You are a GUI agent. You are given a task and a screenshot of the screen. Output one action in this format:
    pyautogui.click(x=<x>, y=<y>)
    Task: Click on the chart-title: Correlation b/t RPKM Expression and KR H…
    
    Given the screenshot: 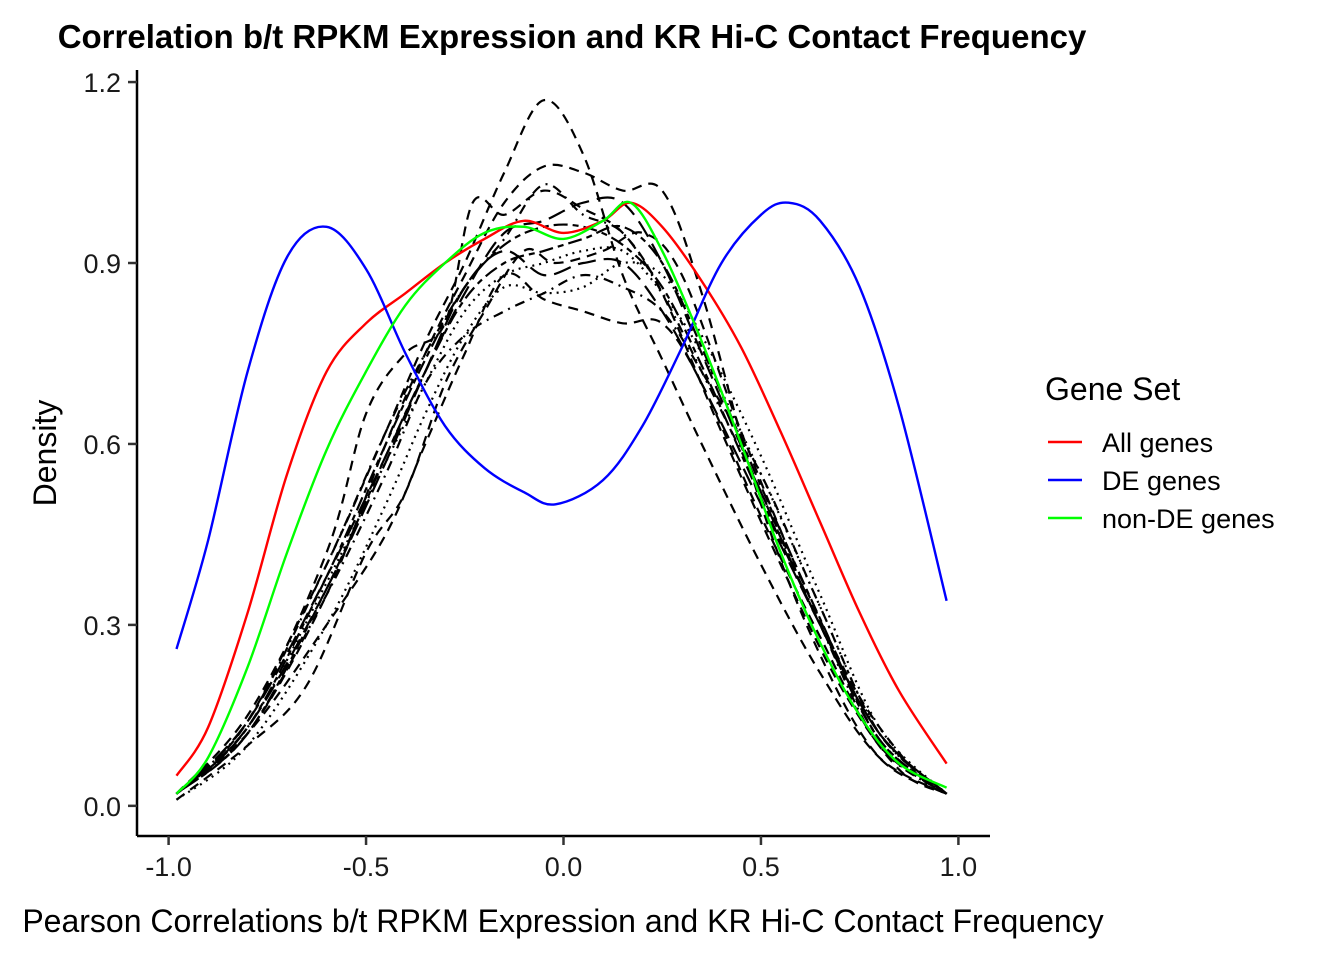 What is the action you would take?
    pyautogui.click(x=572, y=36)
    